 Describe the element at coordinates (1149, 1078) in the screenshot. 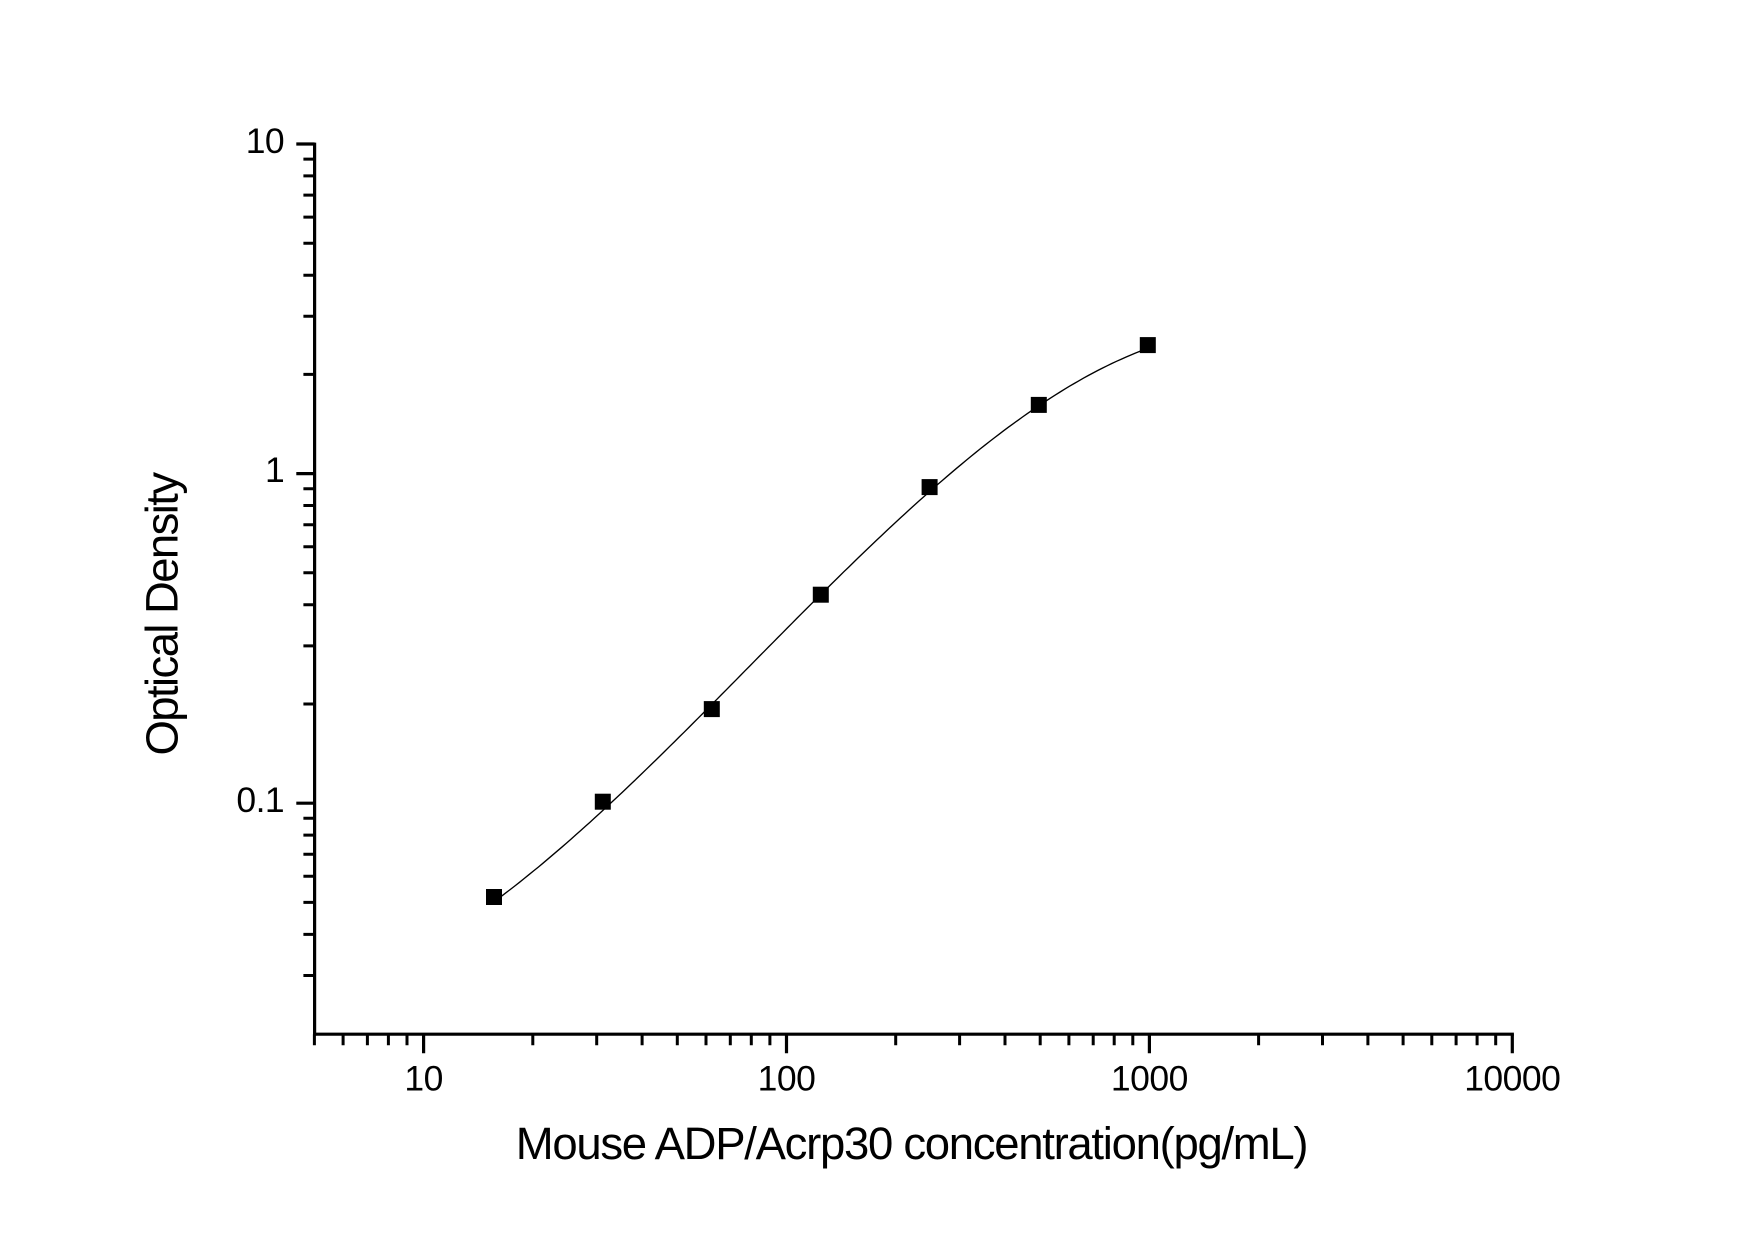

I see `svg-text: 1000` at that location.